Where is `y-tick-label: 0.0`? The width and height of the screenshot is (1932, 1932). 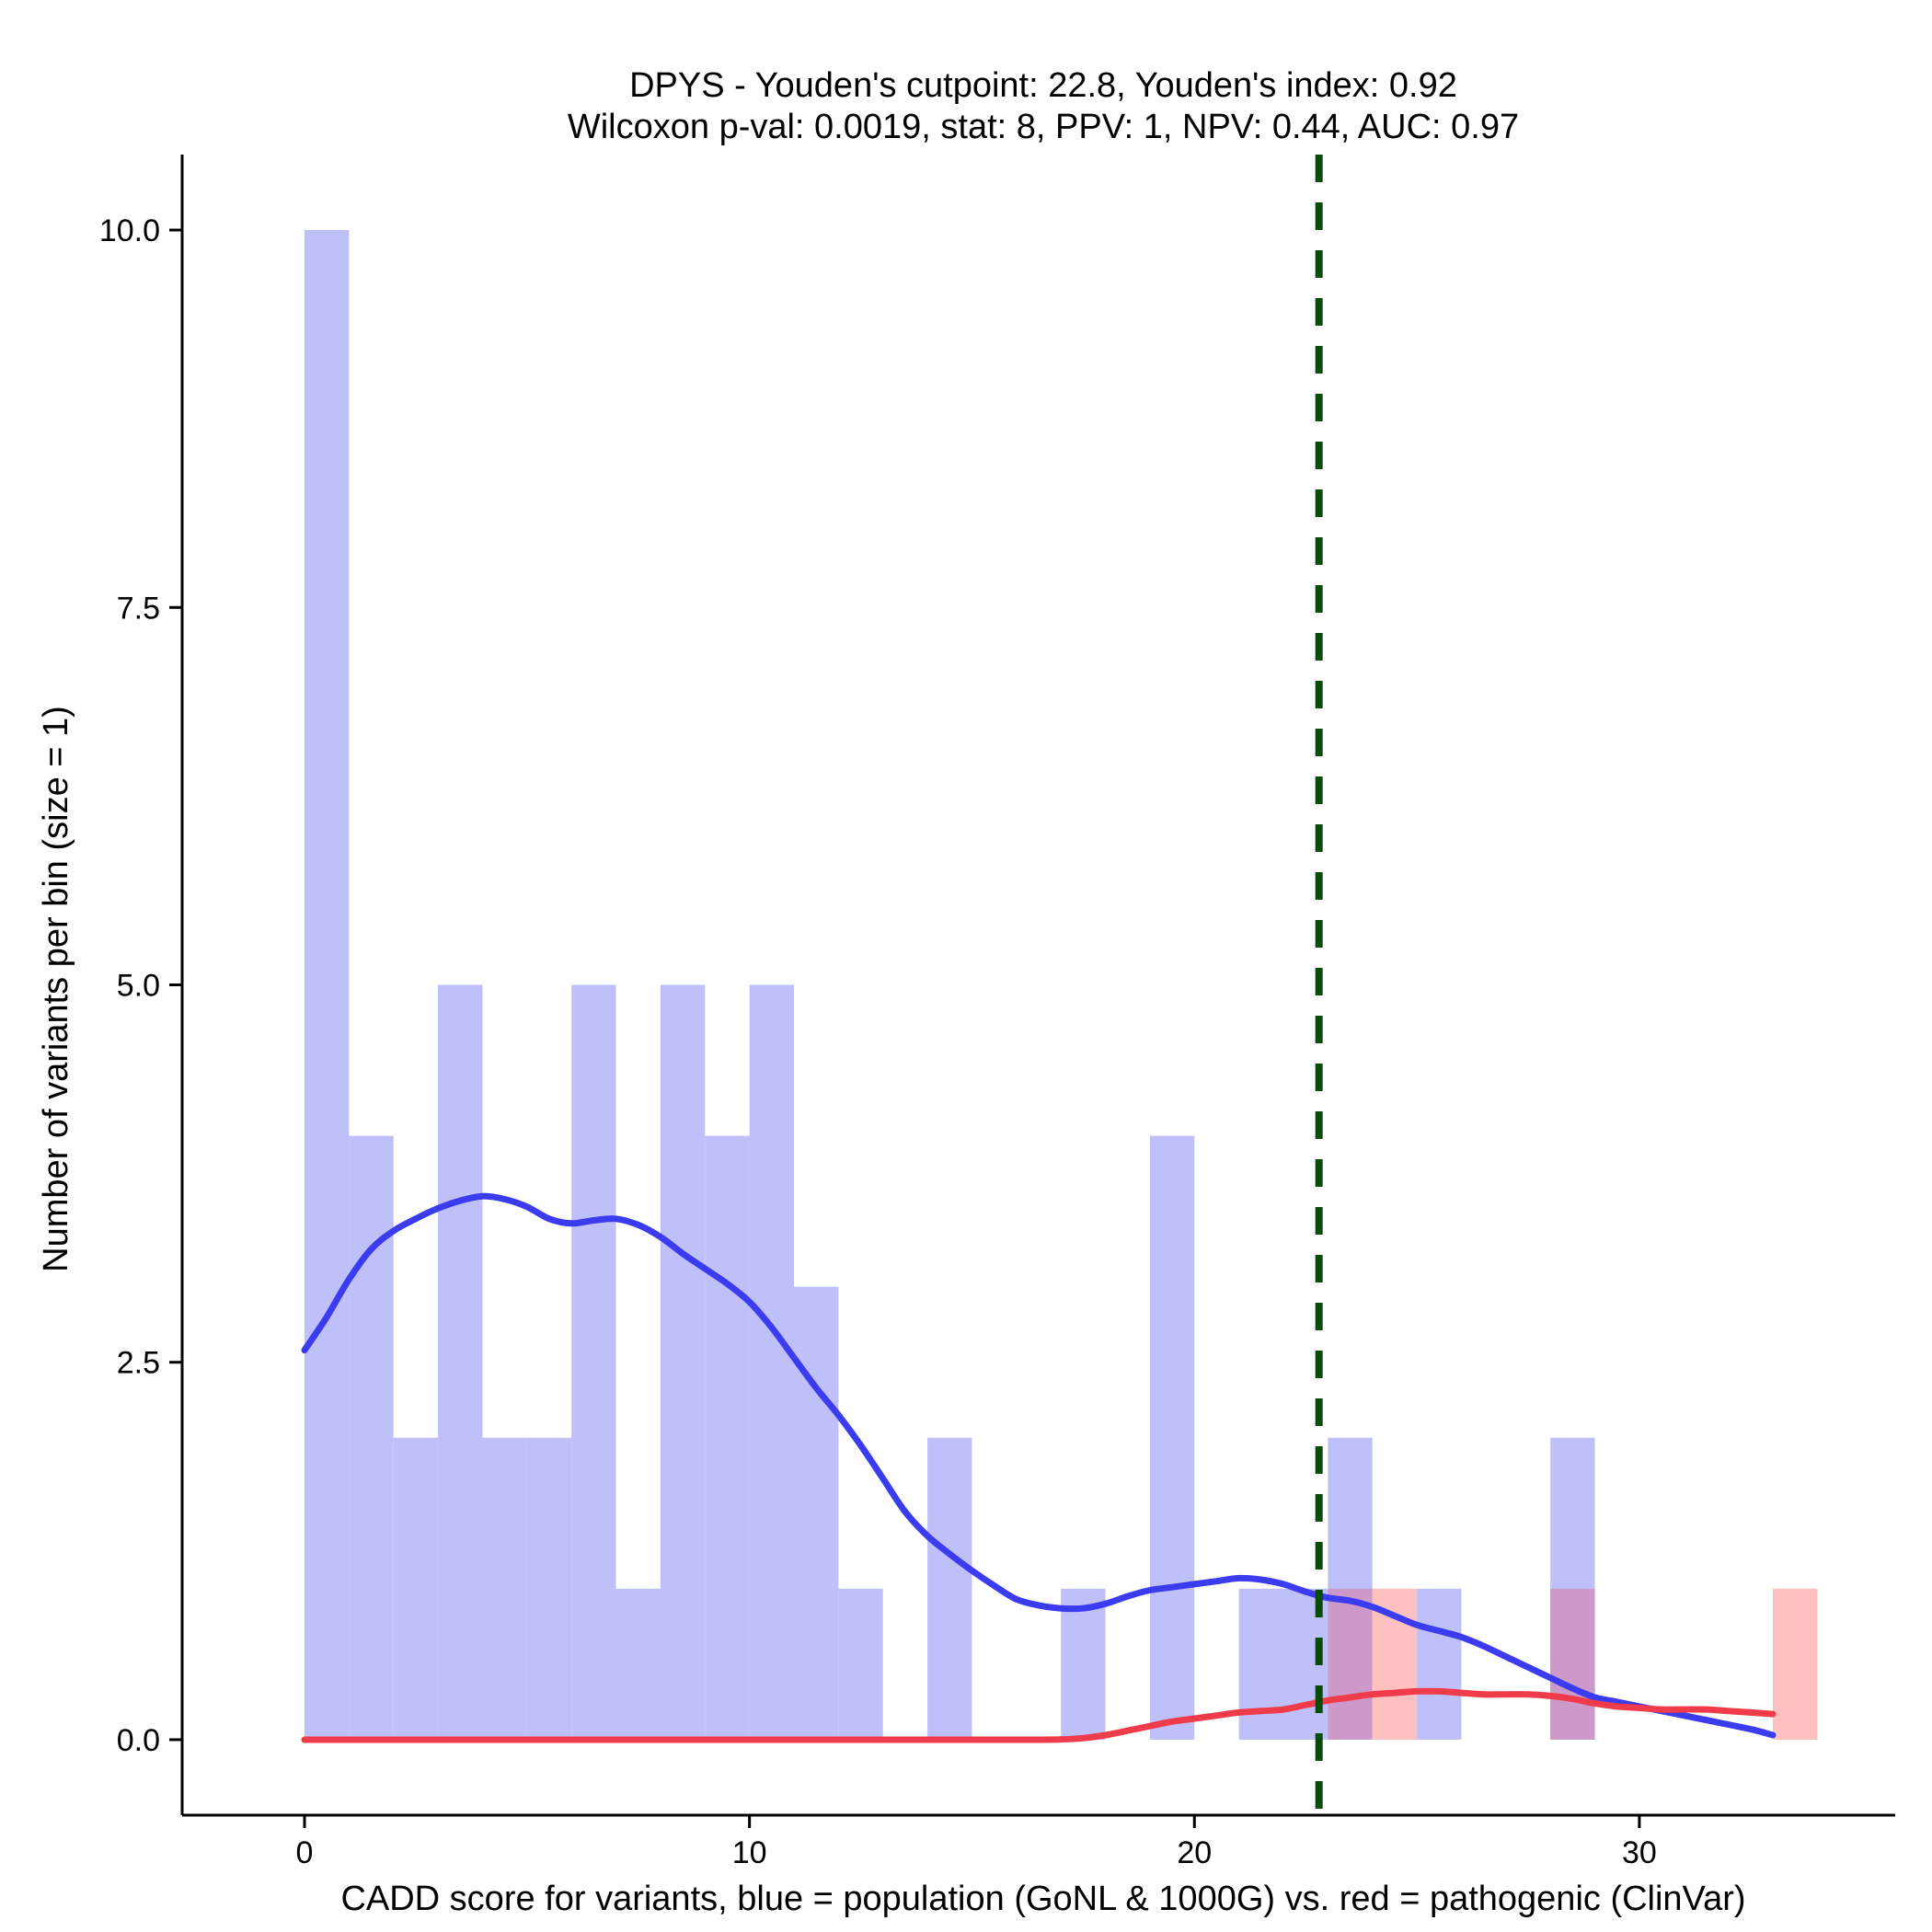 y-tick-label: 0.0 is located at coordinates (138, 1740).